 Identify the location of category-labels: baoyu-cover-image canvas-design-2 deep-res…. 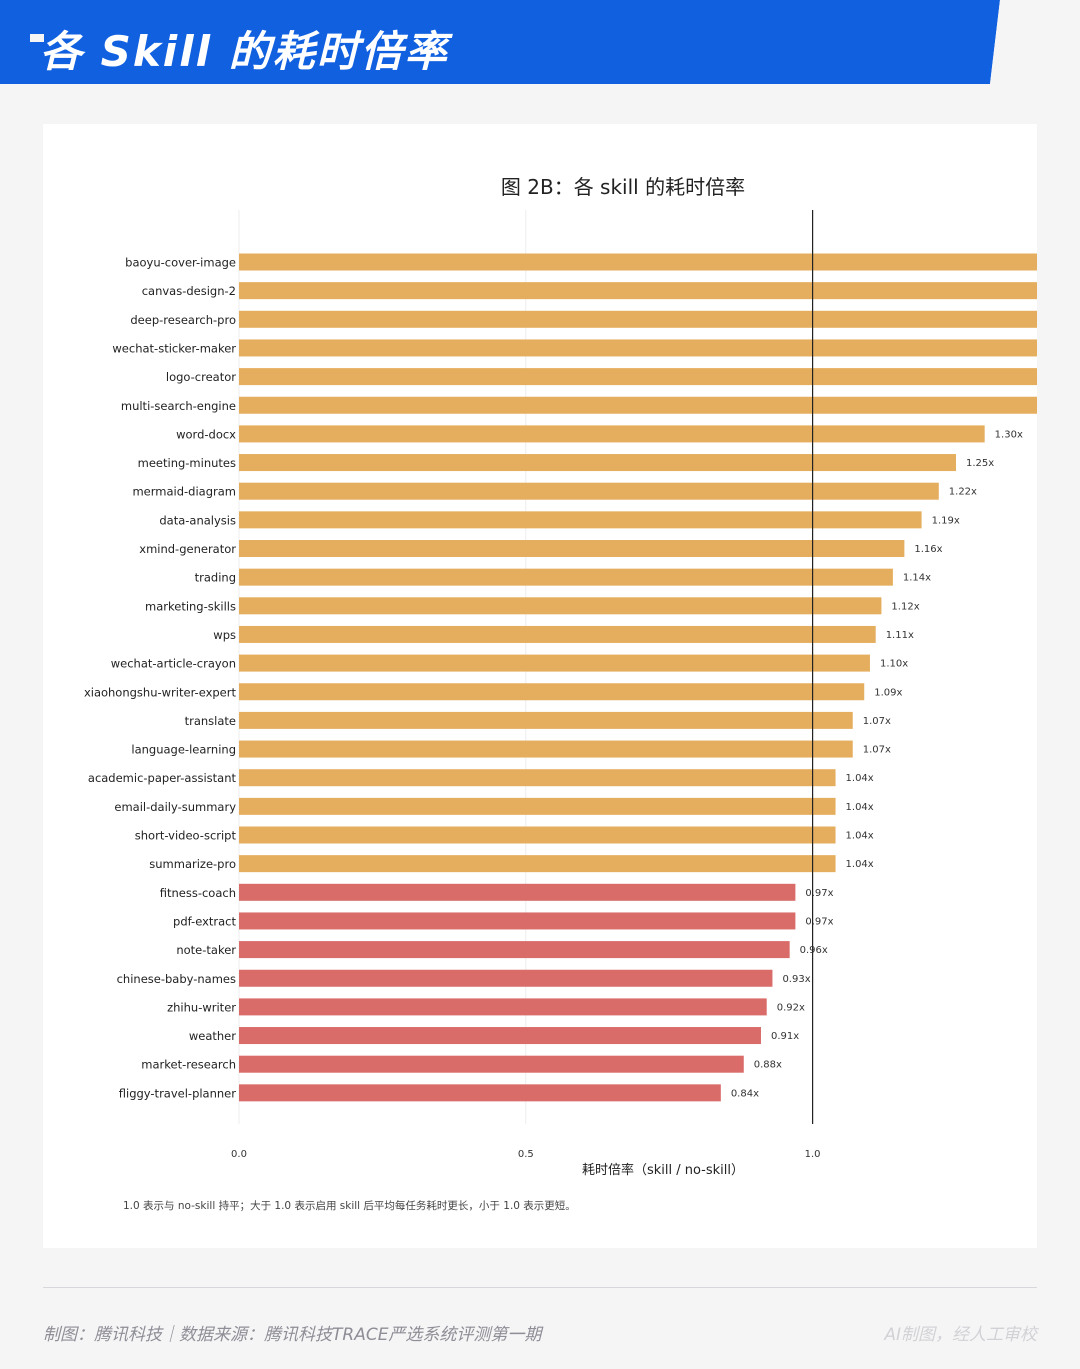
(160, 678).